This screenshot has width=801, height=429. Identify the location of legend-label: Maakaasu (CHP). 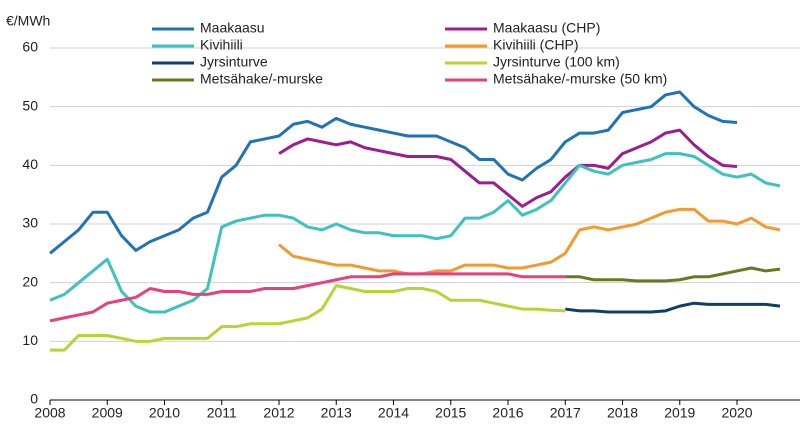
(546, 28).